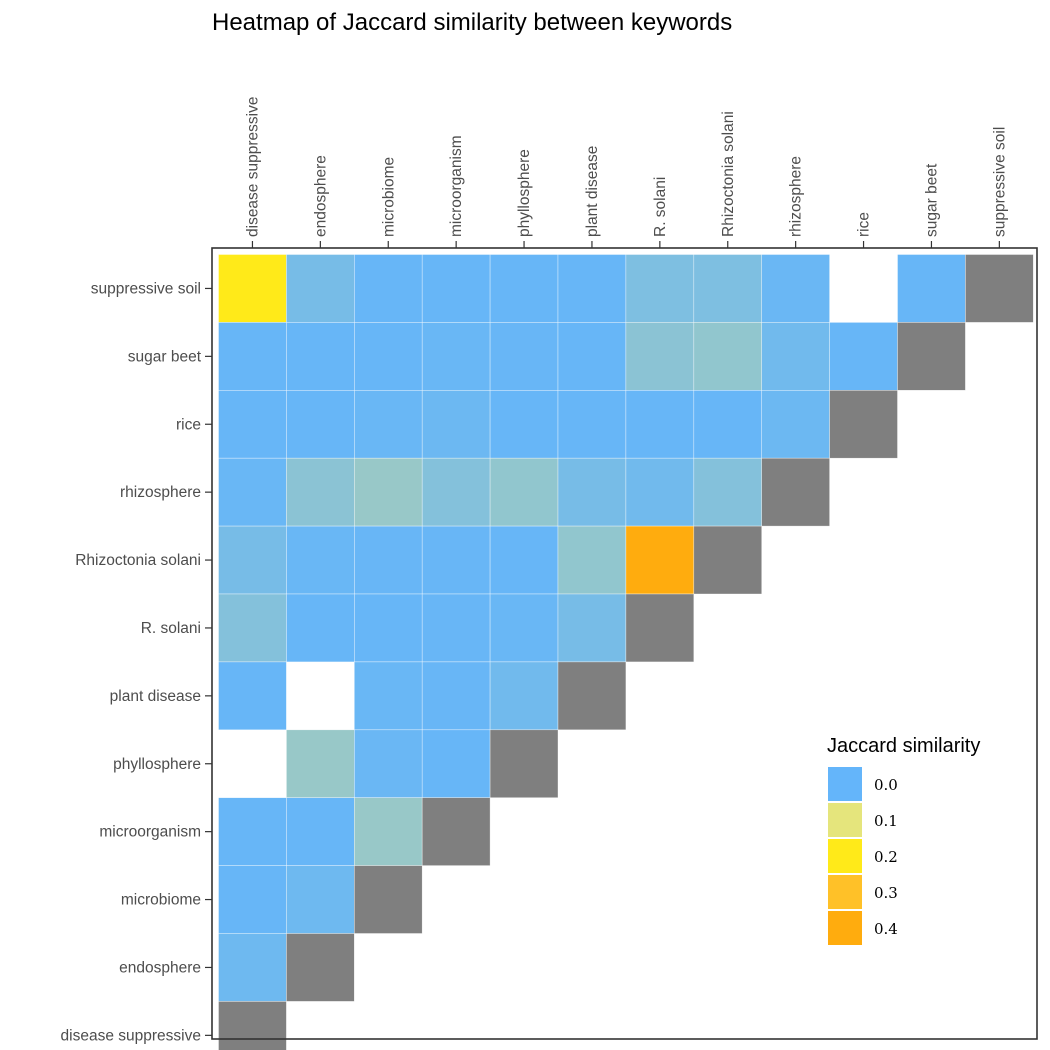  What do you see at coordinates (160, 967) in the screenshot?
I see `y-tick-label: endosphere` at bounding box center [160, 967].